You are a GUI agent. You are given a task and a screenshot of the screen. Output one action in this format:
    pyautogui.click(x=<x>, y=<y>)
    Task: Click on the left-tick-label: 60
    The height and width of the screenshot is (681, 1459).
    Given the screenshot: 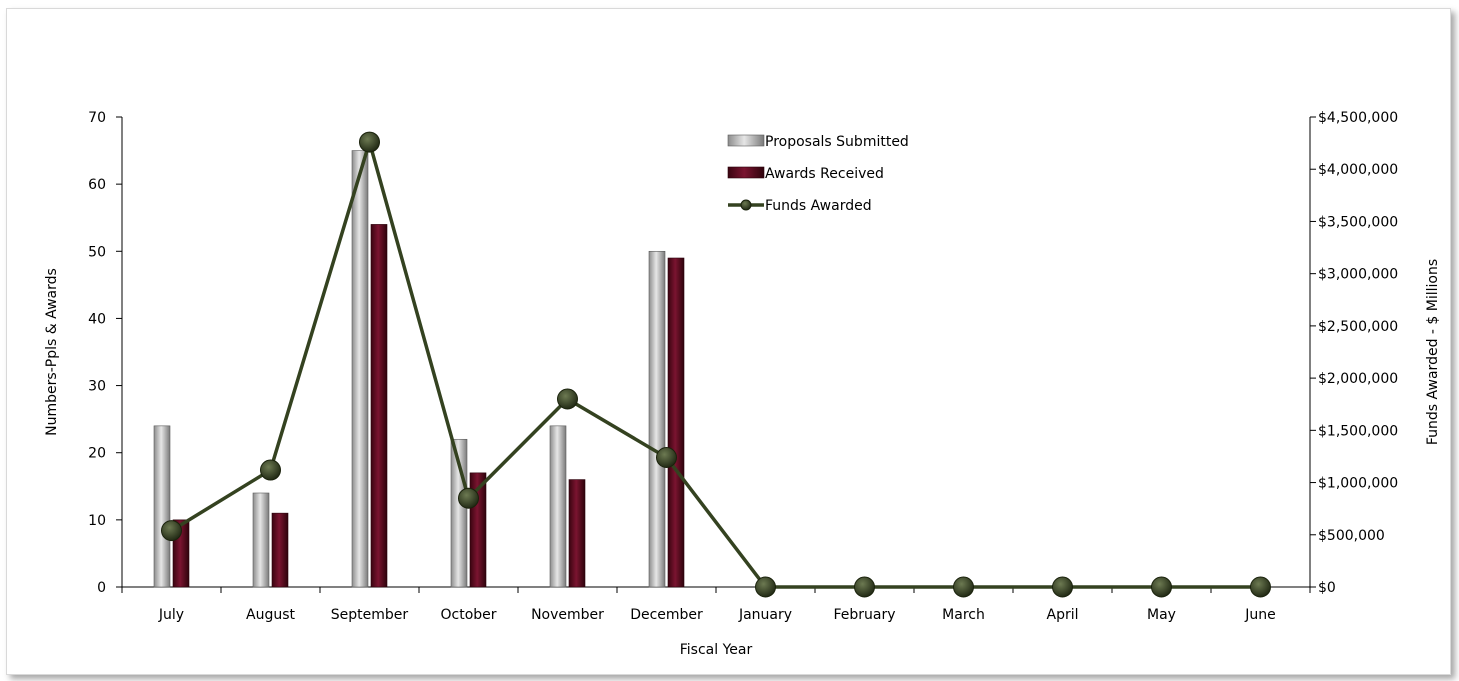 What is the action you would take?
    pyautogui.click(x=97, y=185)
    